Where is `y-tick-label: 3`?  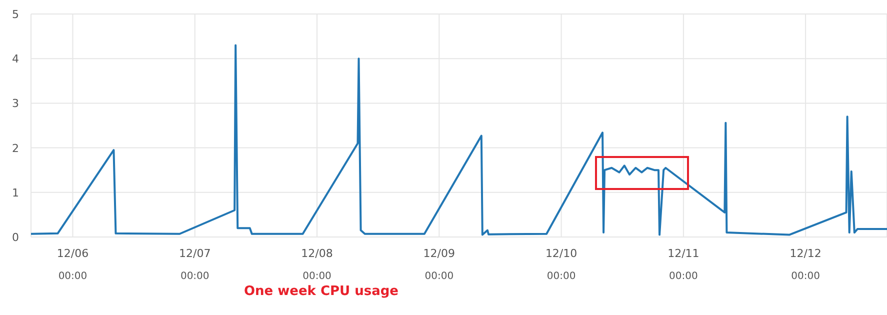
y-tick-label: 3 is located at coordinates (15, 103).